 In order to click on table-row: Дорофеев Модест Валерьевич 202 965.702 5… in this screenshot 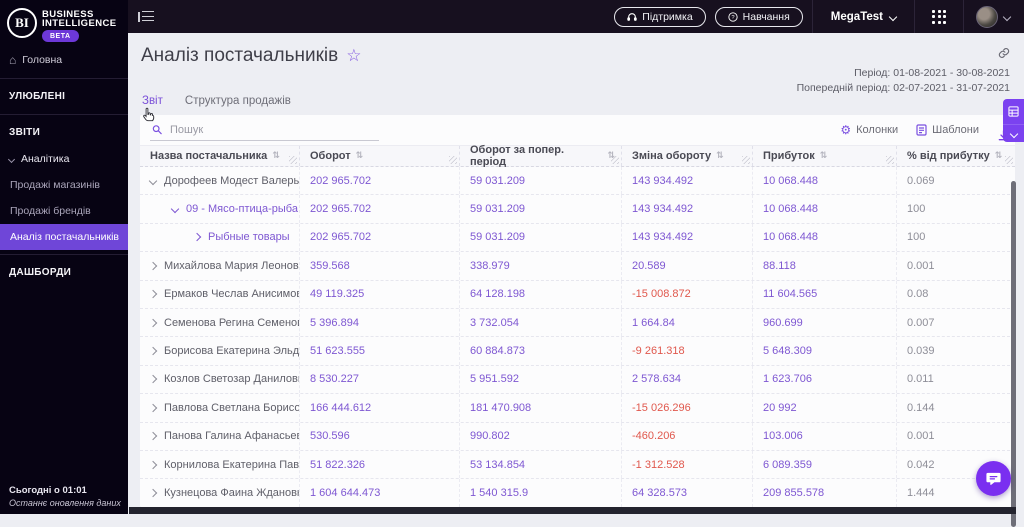, I will do `click(577, 181)`.